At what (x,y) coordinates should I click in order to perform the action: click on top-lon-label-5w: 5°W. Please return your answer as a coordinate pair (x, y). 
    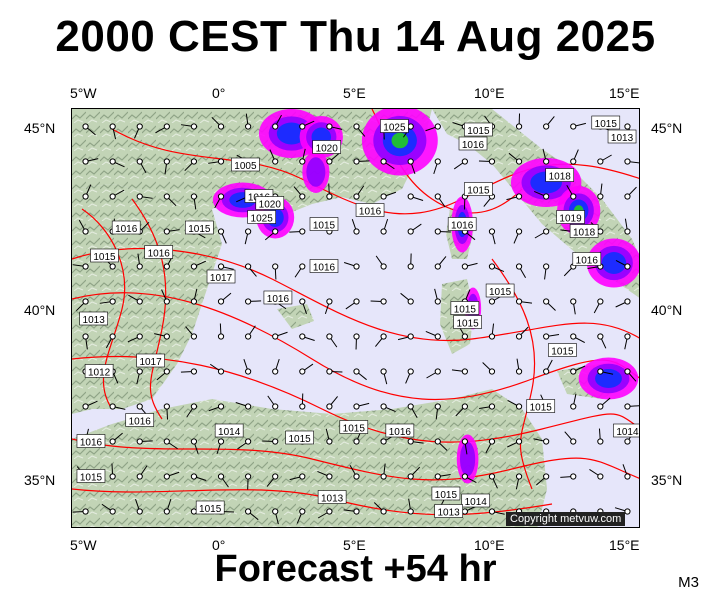
    Looking at the image, I should click on (83, 93).